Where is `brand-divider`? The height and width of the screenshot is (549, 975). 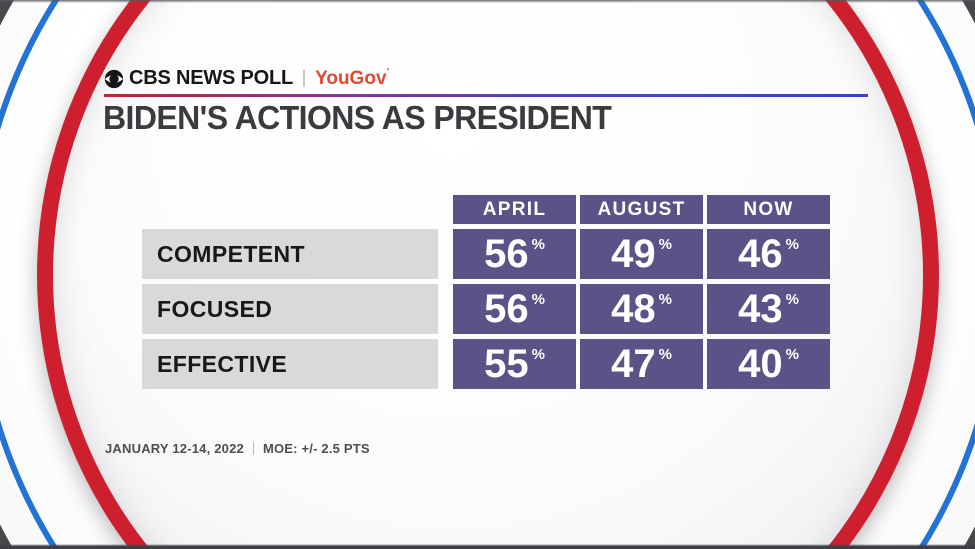 brand-divider is located at coordinates (304, 78).